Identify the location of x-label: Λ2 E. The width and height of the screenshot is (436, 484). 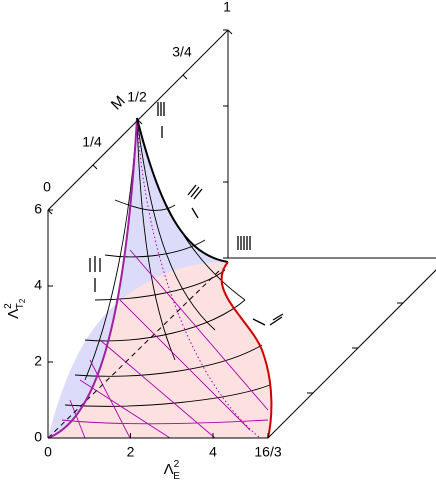
(172, 470).